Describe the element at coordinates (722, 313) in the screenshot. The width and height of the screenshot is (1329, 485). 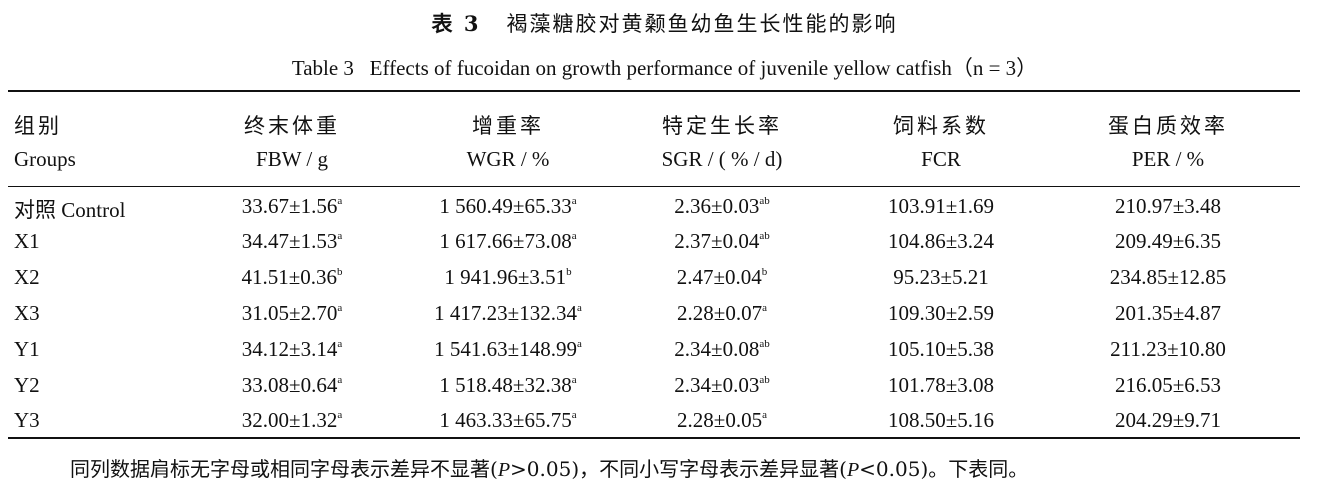
I see `cell-sgr: 2.28±0.07a` at that location.